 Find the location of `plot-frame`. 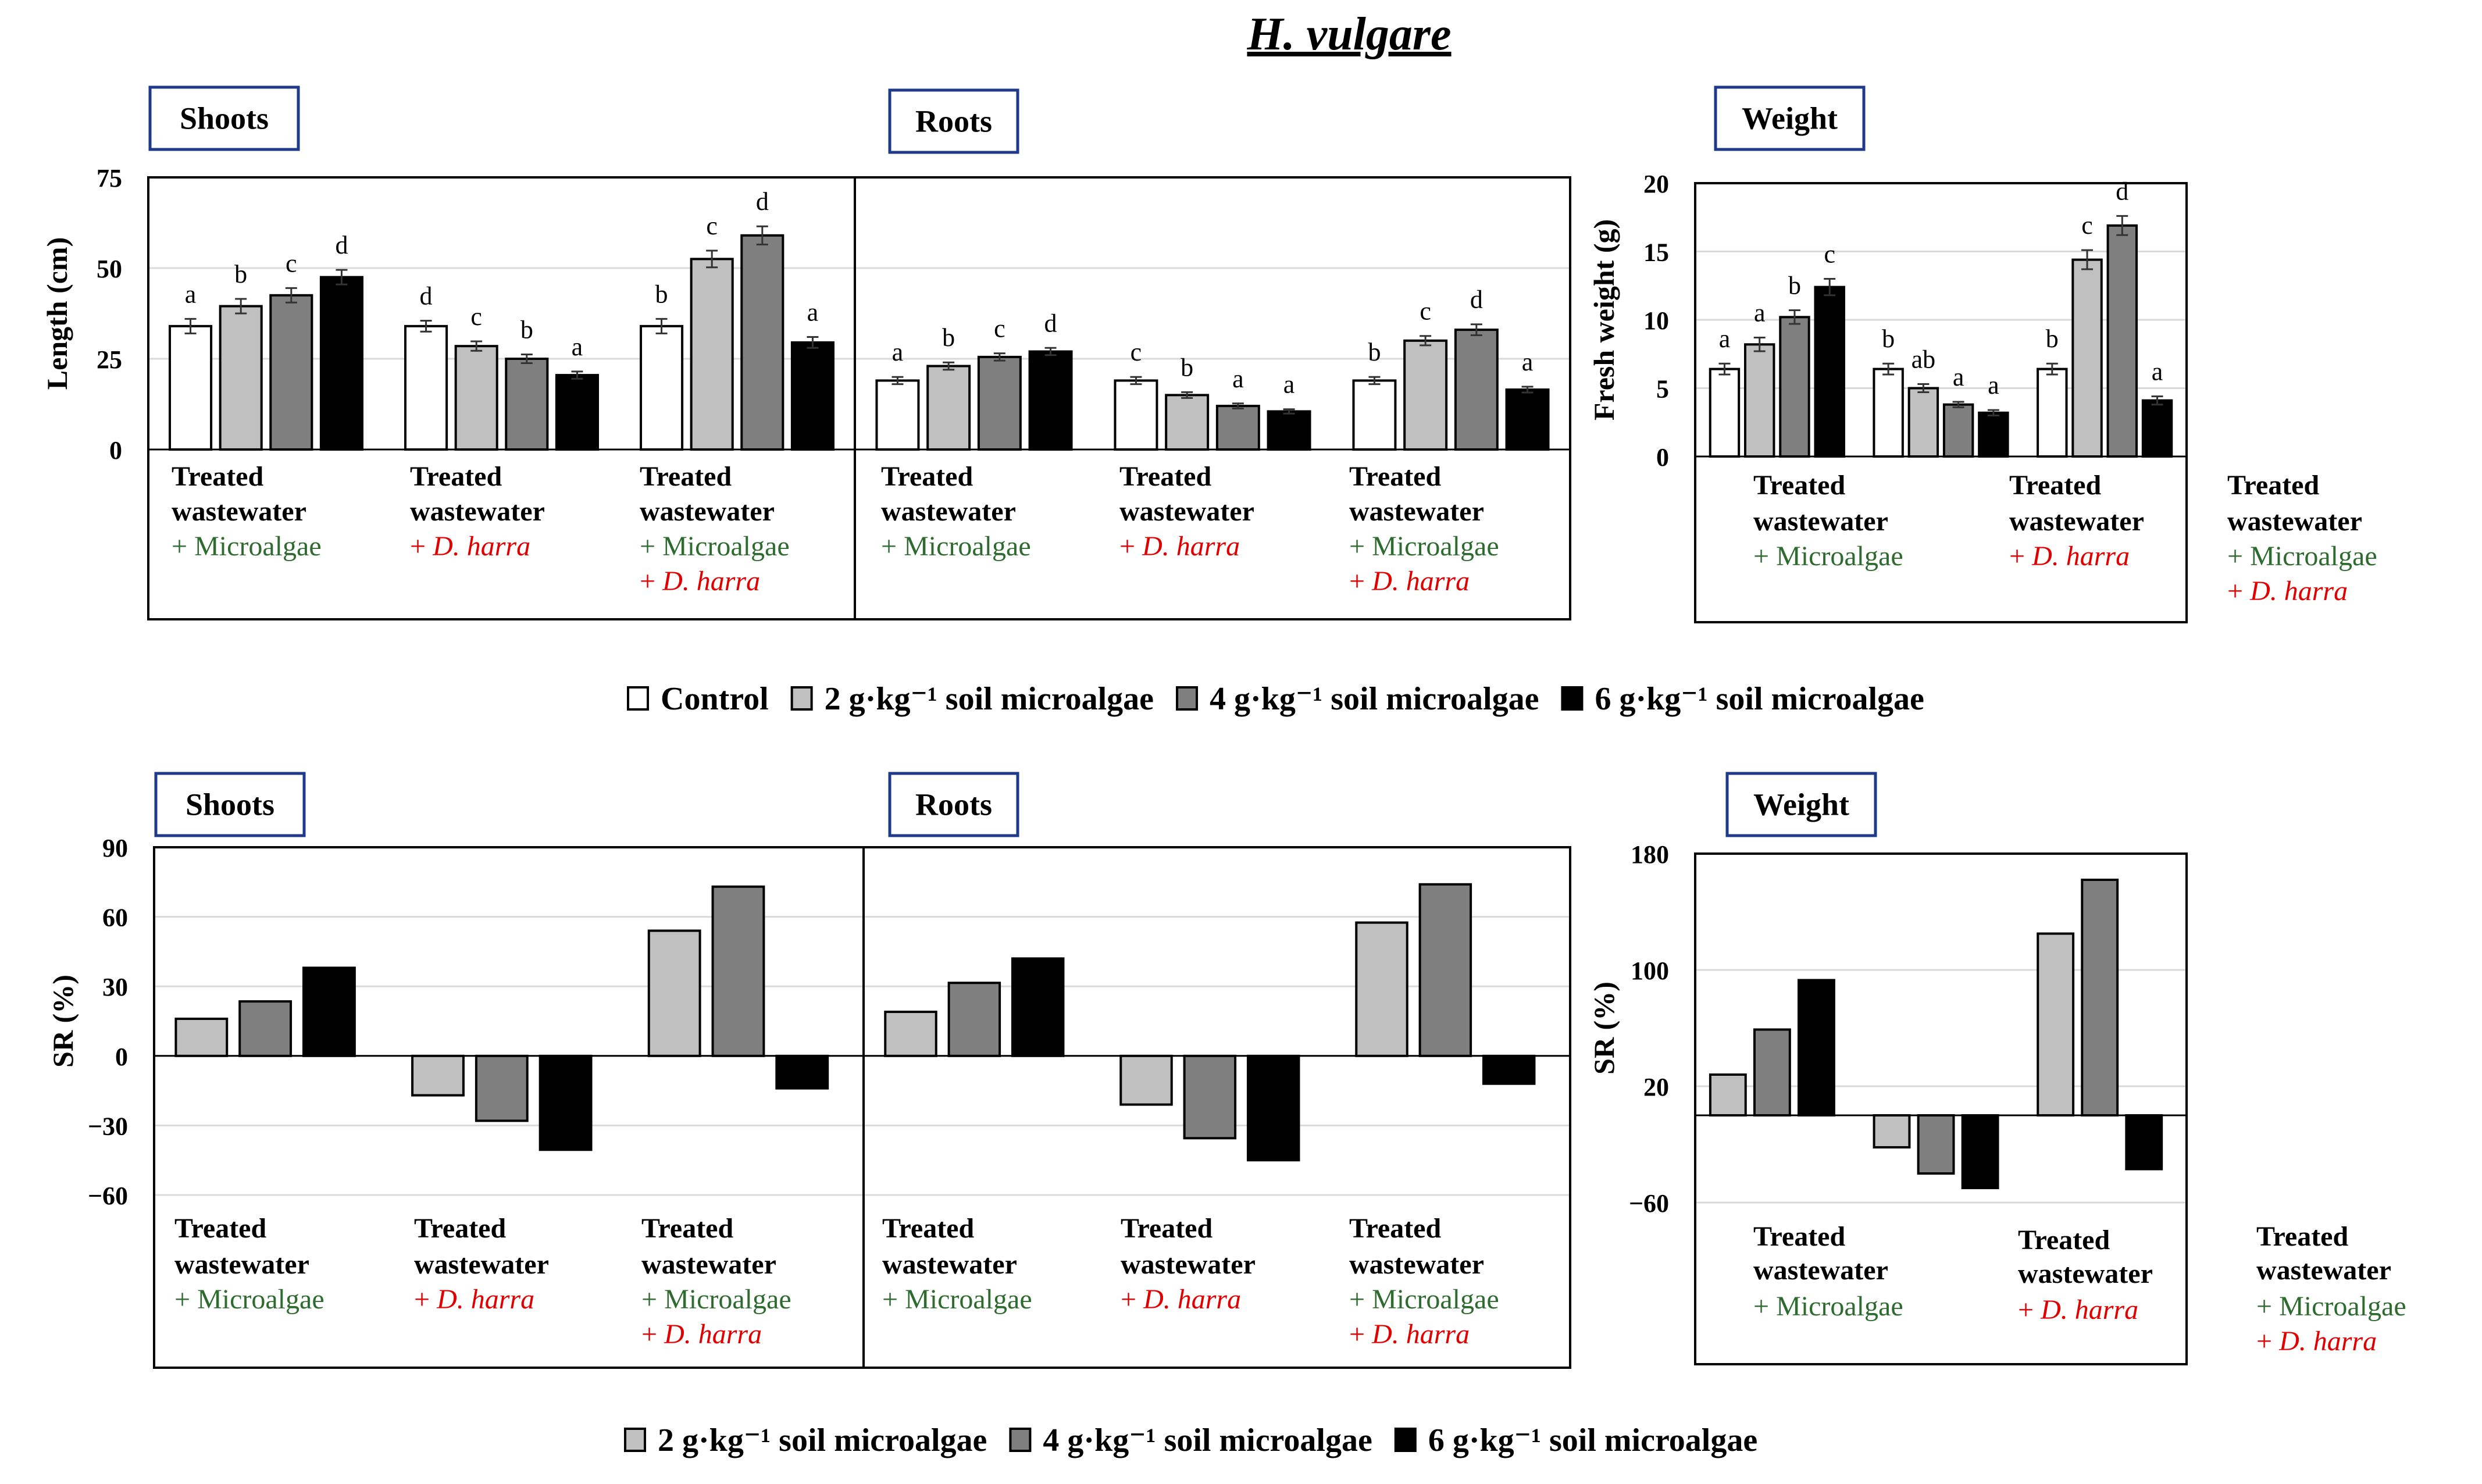

plot-frame is located at coordinates (1941, 1108).